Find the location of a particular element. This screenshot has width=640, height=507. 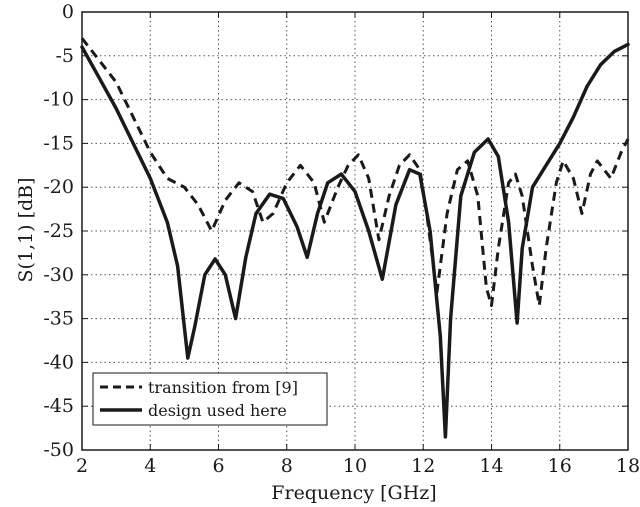

x-tick-label: 18 is located at coordinates (628, 466).